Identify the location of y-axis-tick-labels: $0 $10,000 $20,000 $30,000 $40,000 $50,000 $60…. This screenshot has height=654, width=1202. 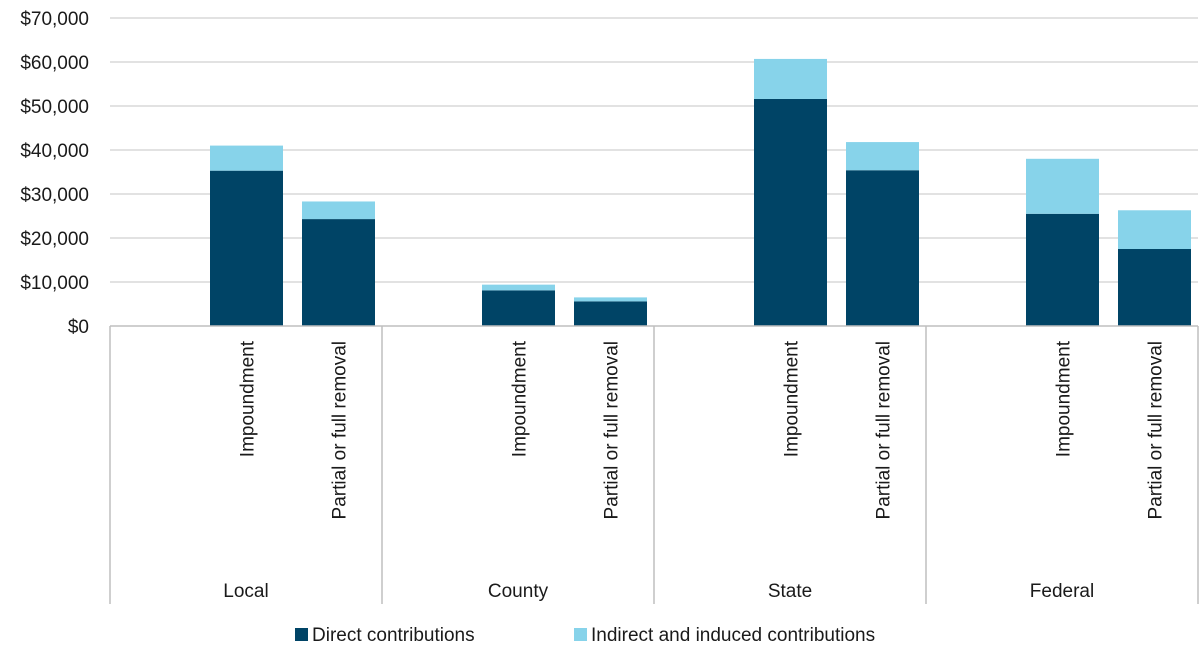
(54, 173).